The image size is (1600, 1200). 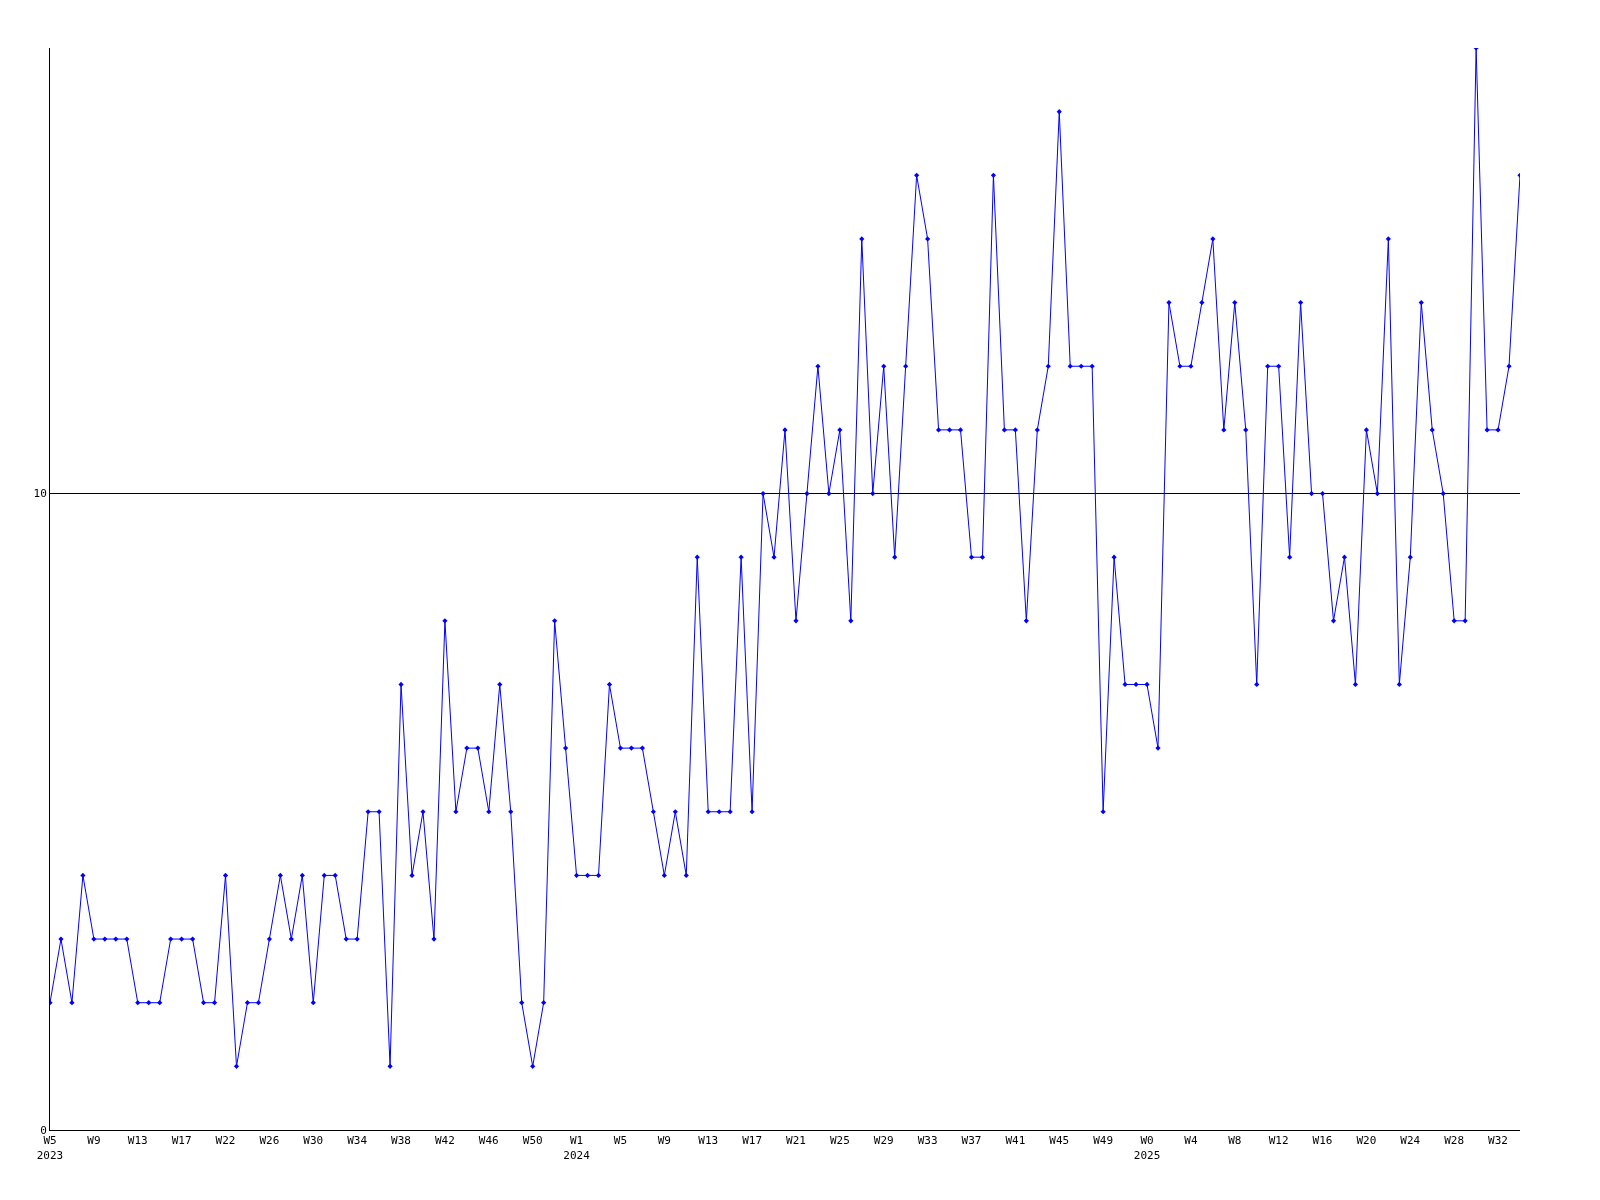 I want to click on x-tick-label: W5, so click(x=620, y=1141).